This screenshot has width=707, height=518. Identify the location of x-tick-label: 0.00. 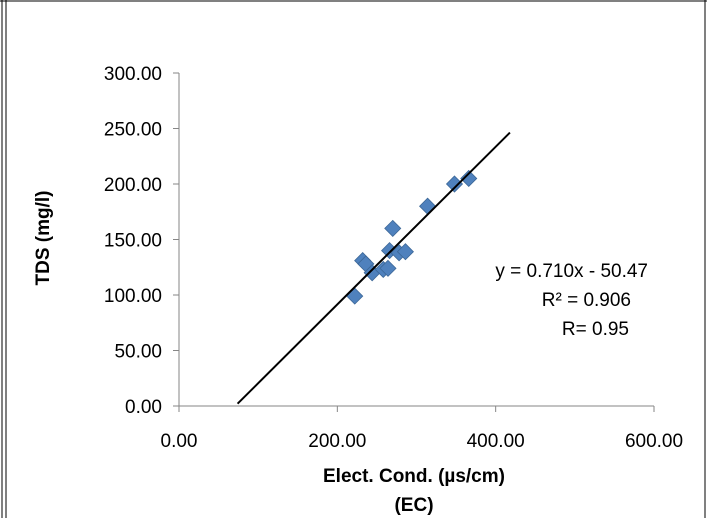
(179, 441).